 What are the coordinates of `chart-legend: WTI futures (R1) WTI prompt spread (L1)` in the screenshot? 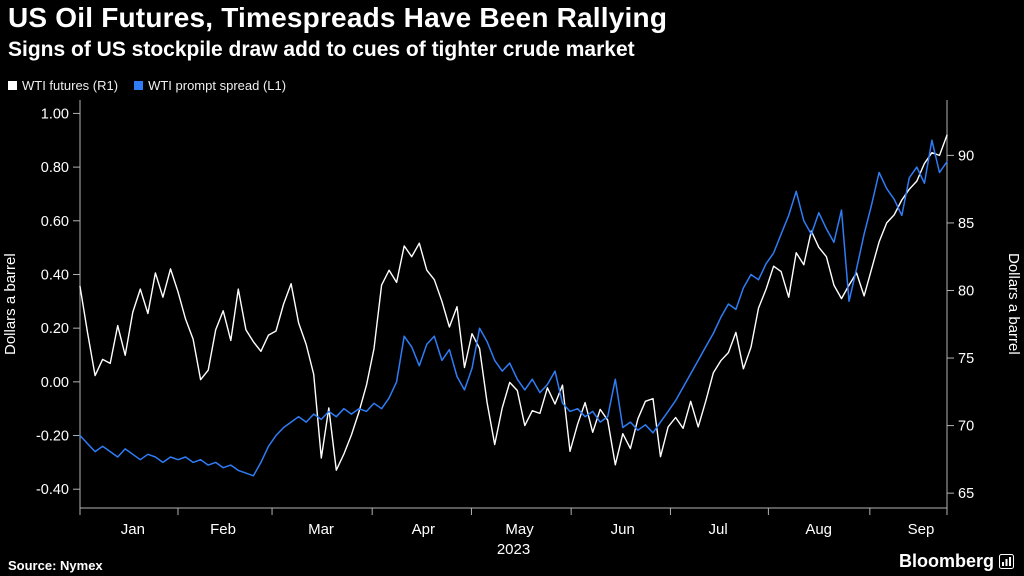 It's located at (147, 85).